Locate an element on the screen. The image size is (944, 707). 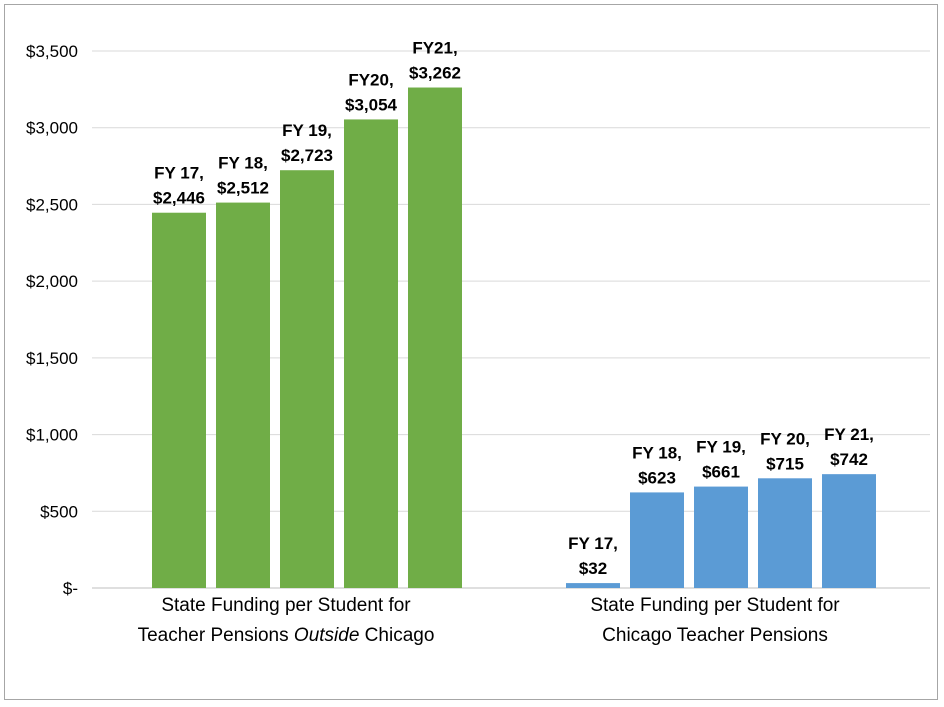
category-label-outside-line1: State Funding per Student for is located at coordinates (286, 605).